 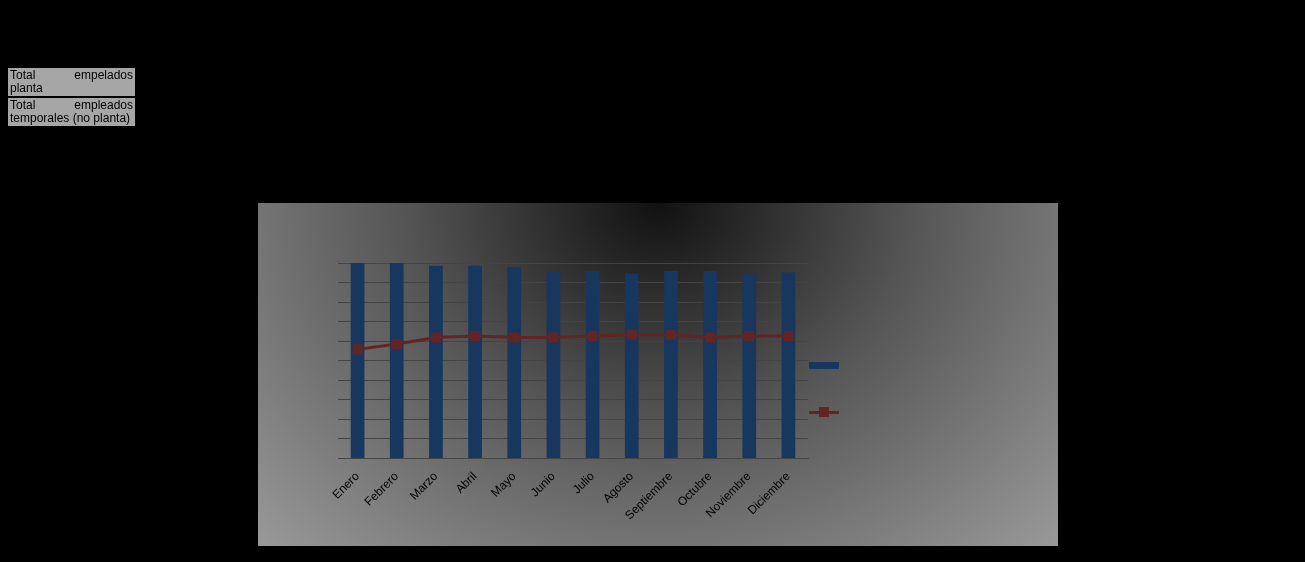 What do you see at coordinates (71, 112) in the screenshot?
I see `text: Total empleados temporales (no planta)` at bounding box center [71, 112].